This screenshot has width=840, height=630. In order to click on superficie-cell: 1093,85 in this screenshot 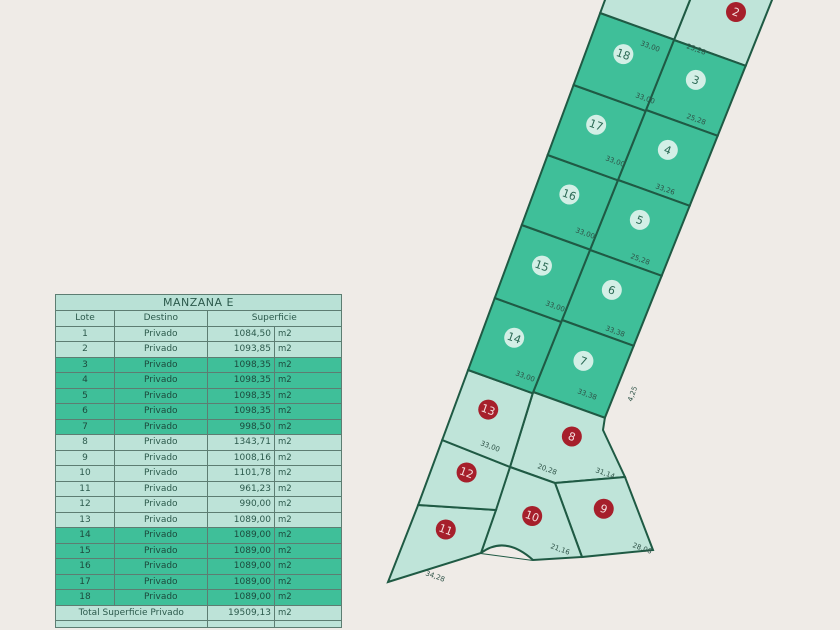, I will do `click(241, 349)`.